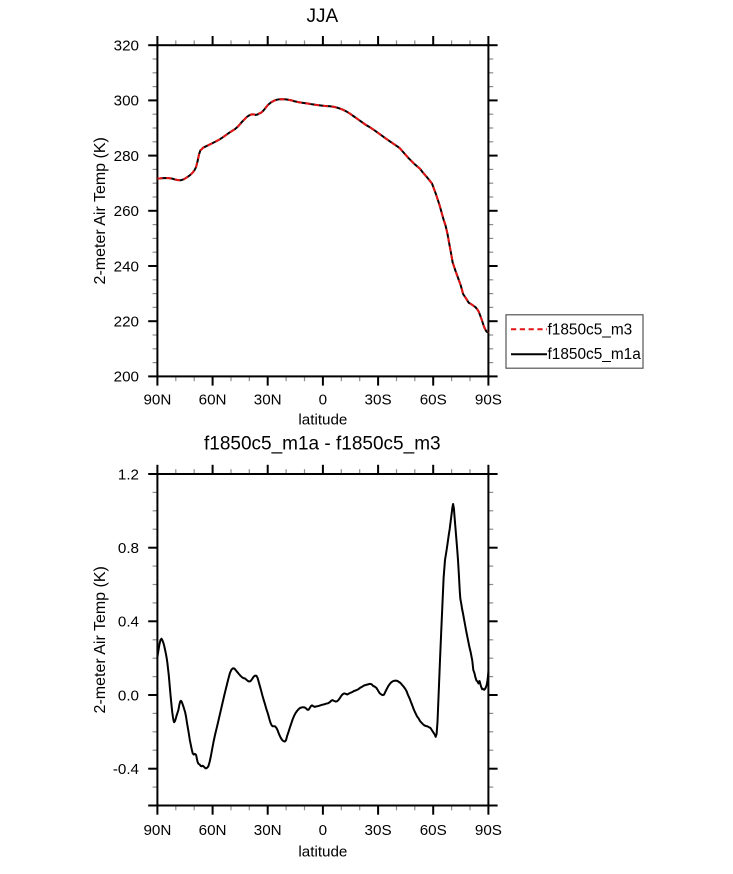 This screenshot has width=733, height=874. What do you see at coordinates (126, 266) in the screenshot?
I see `svg-text: 240` at bounding box center [126, 266].